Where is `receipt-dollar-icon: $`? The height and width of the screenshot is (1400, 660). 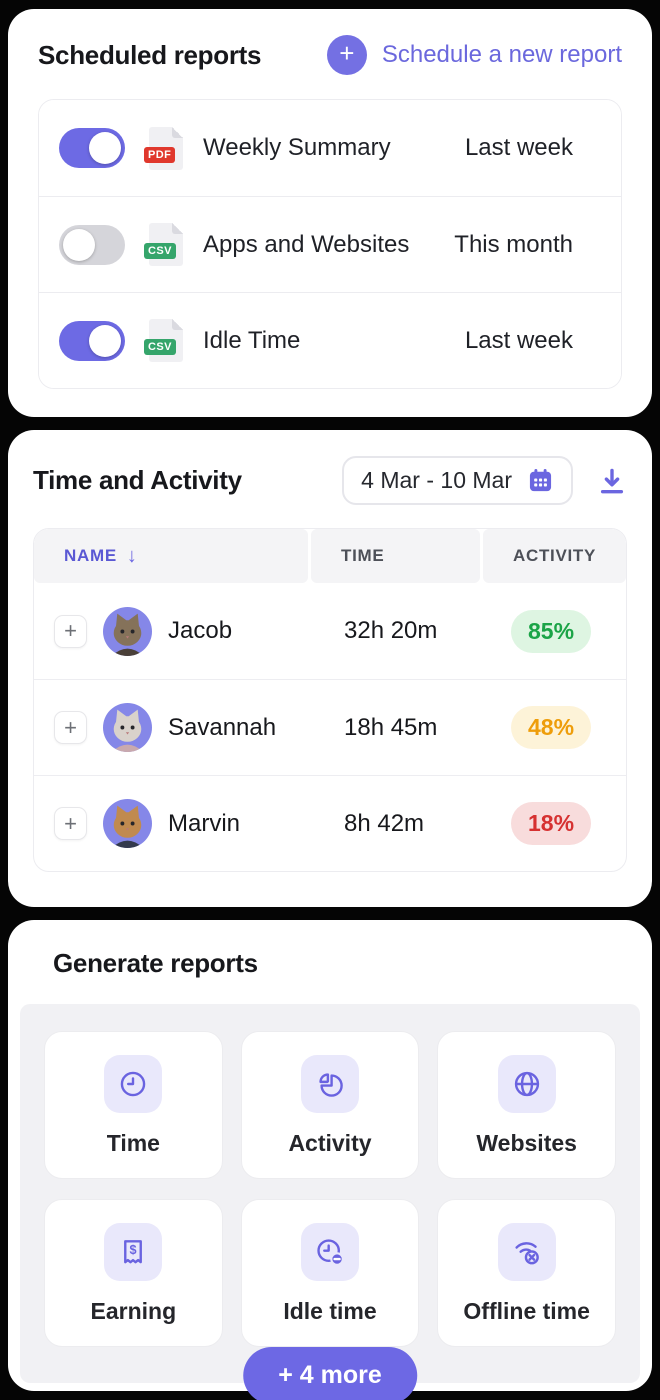
receipt-dollar-icon: $ is located at coordinates (133, 1252).